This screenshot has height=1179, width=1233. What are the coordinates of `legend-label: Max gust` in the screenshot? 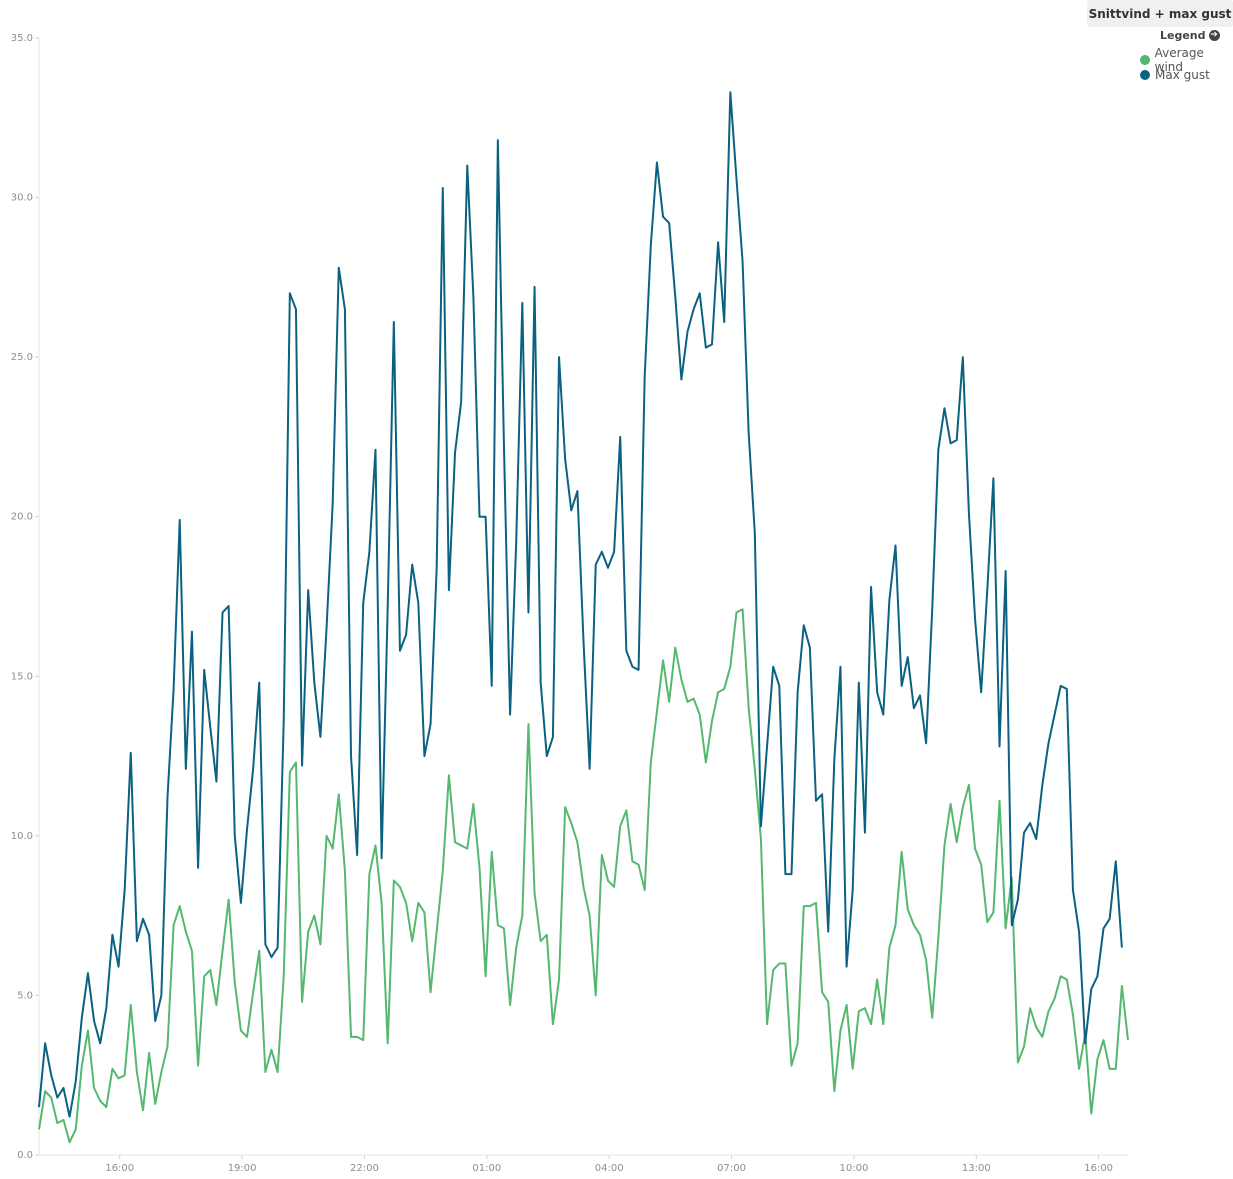 It's located at (1182, 75).